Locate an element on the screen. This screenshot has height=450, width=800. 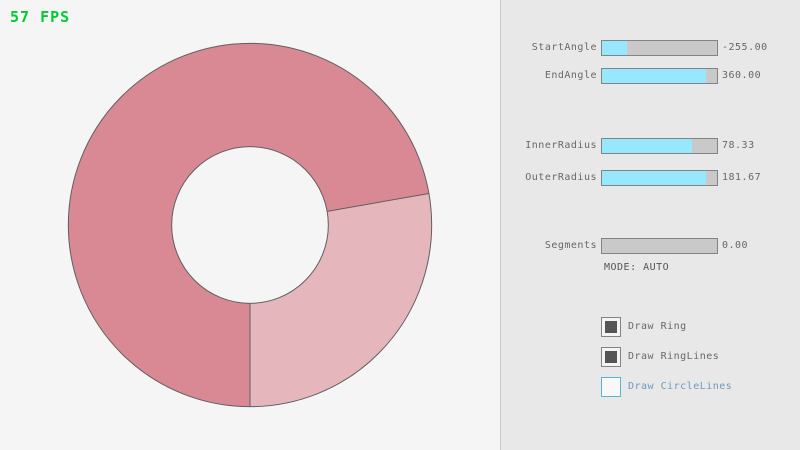
draw-ring-label: Draw Ring is located at coordinates (657, 326).